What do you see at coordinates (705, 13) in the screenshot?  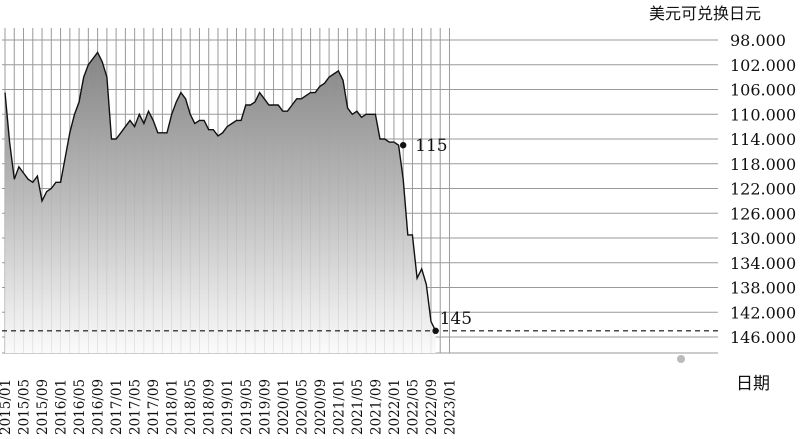 I see `unit-label: 美元可兑换日元` at bounding box center [705, 13].